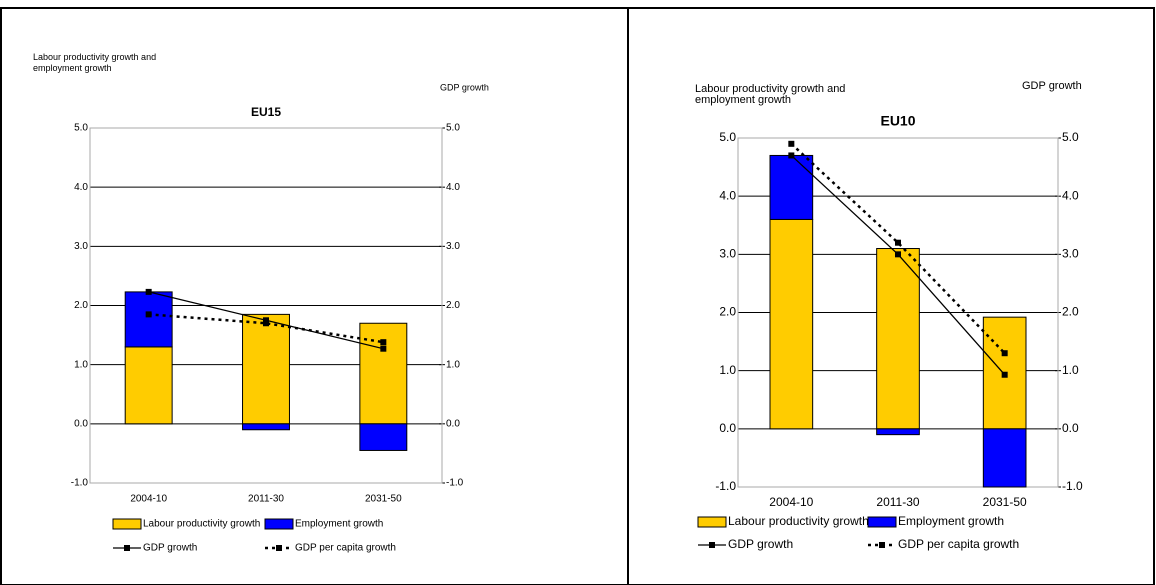 Image resolution: width=1156 pixels, height=585 pixels. What do you see at coordinates (897, 121) in the screenshot?
I see `chart-title: EU10` at bounding box center [897, 121].